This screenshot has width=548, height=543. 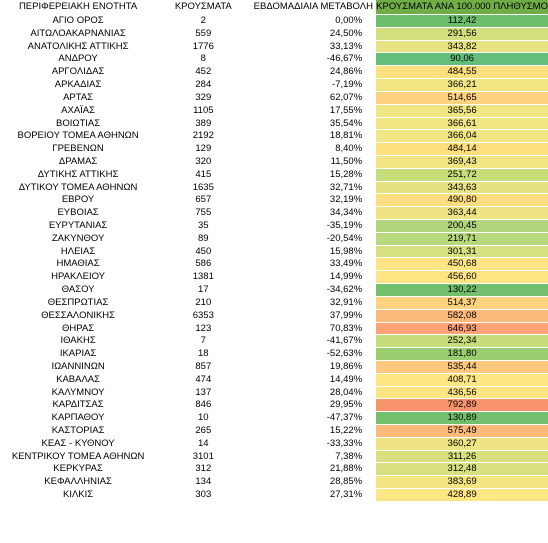 I want to click on cases-cell: 1776, so click(x=203, y=46).